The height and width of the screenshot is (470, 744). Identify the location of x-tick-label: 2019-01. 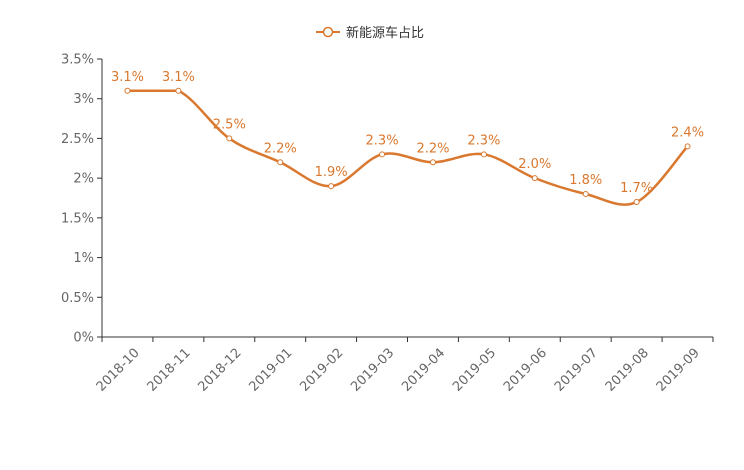
(270, 370).